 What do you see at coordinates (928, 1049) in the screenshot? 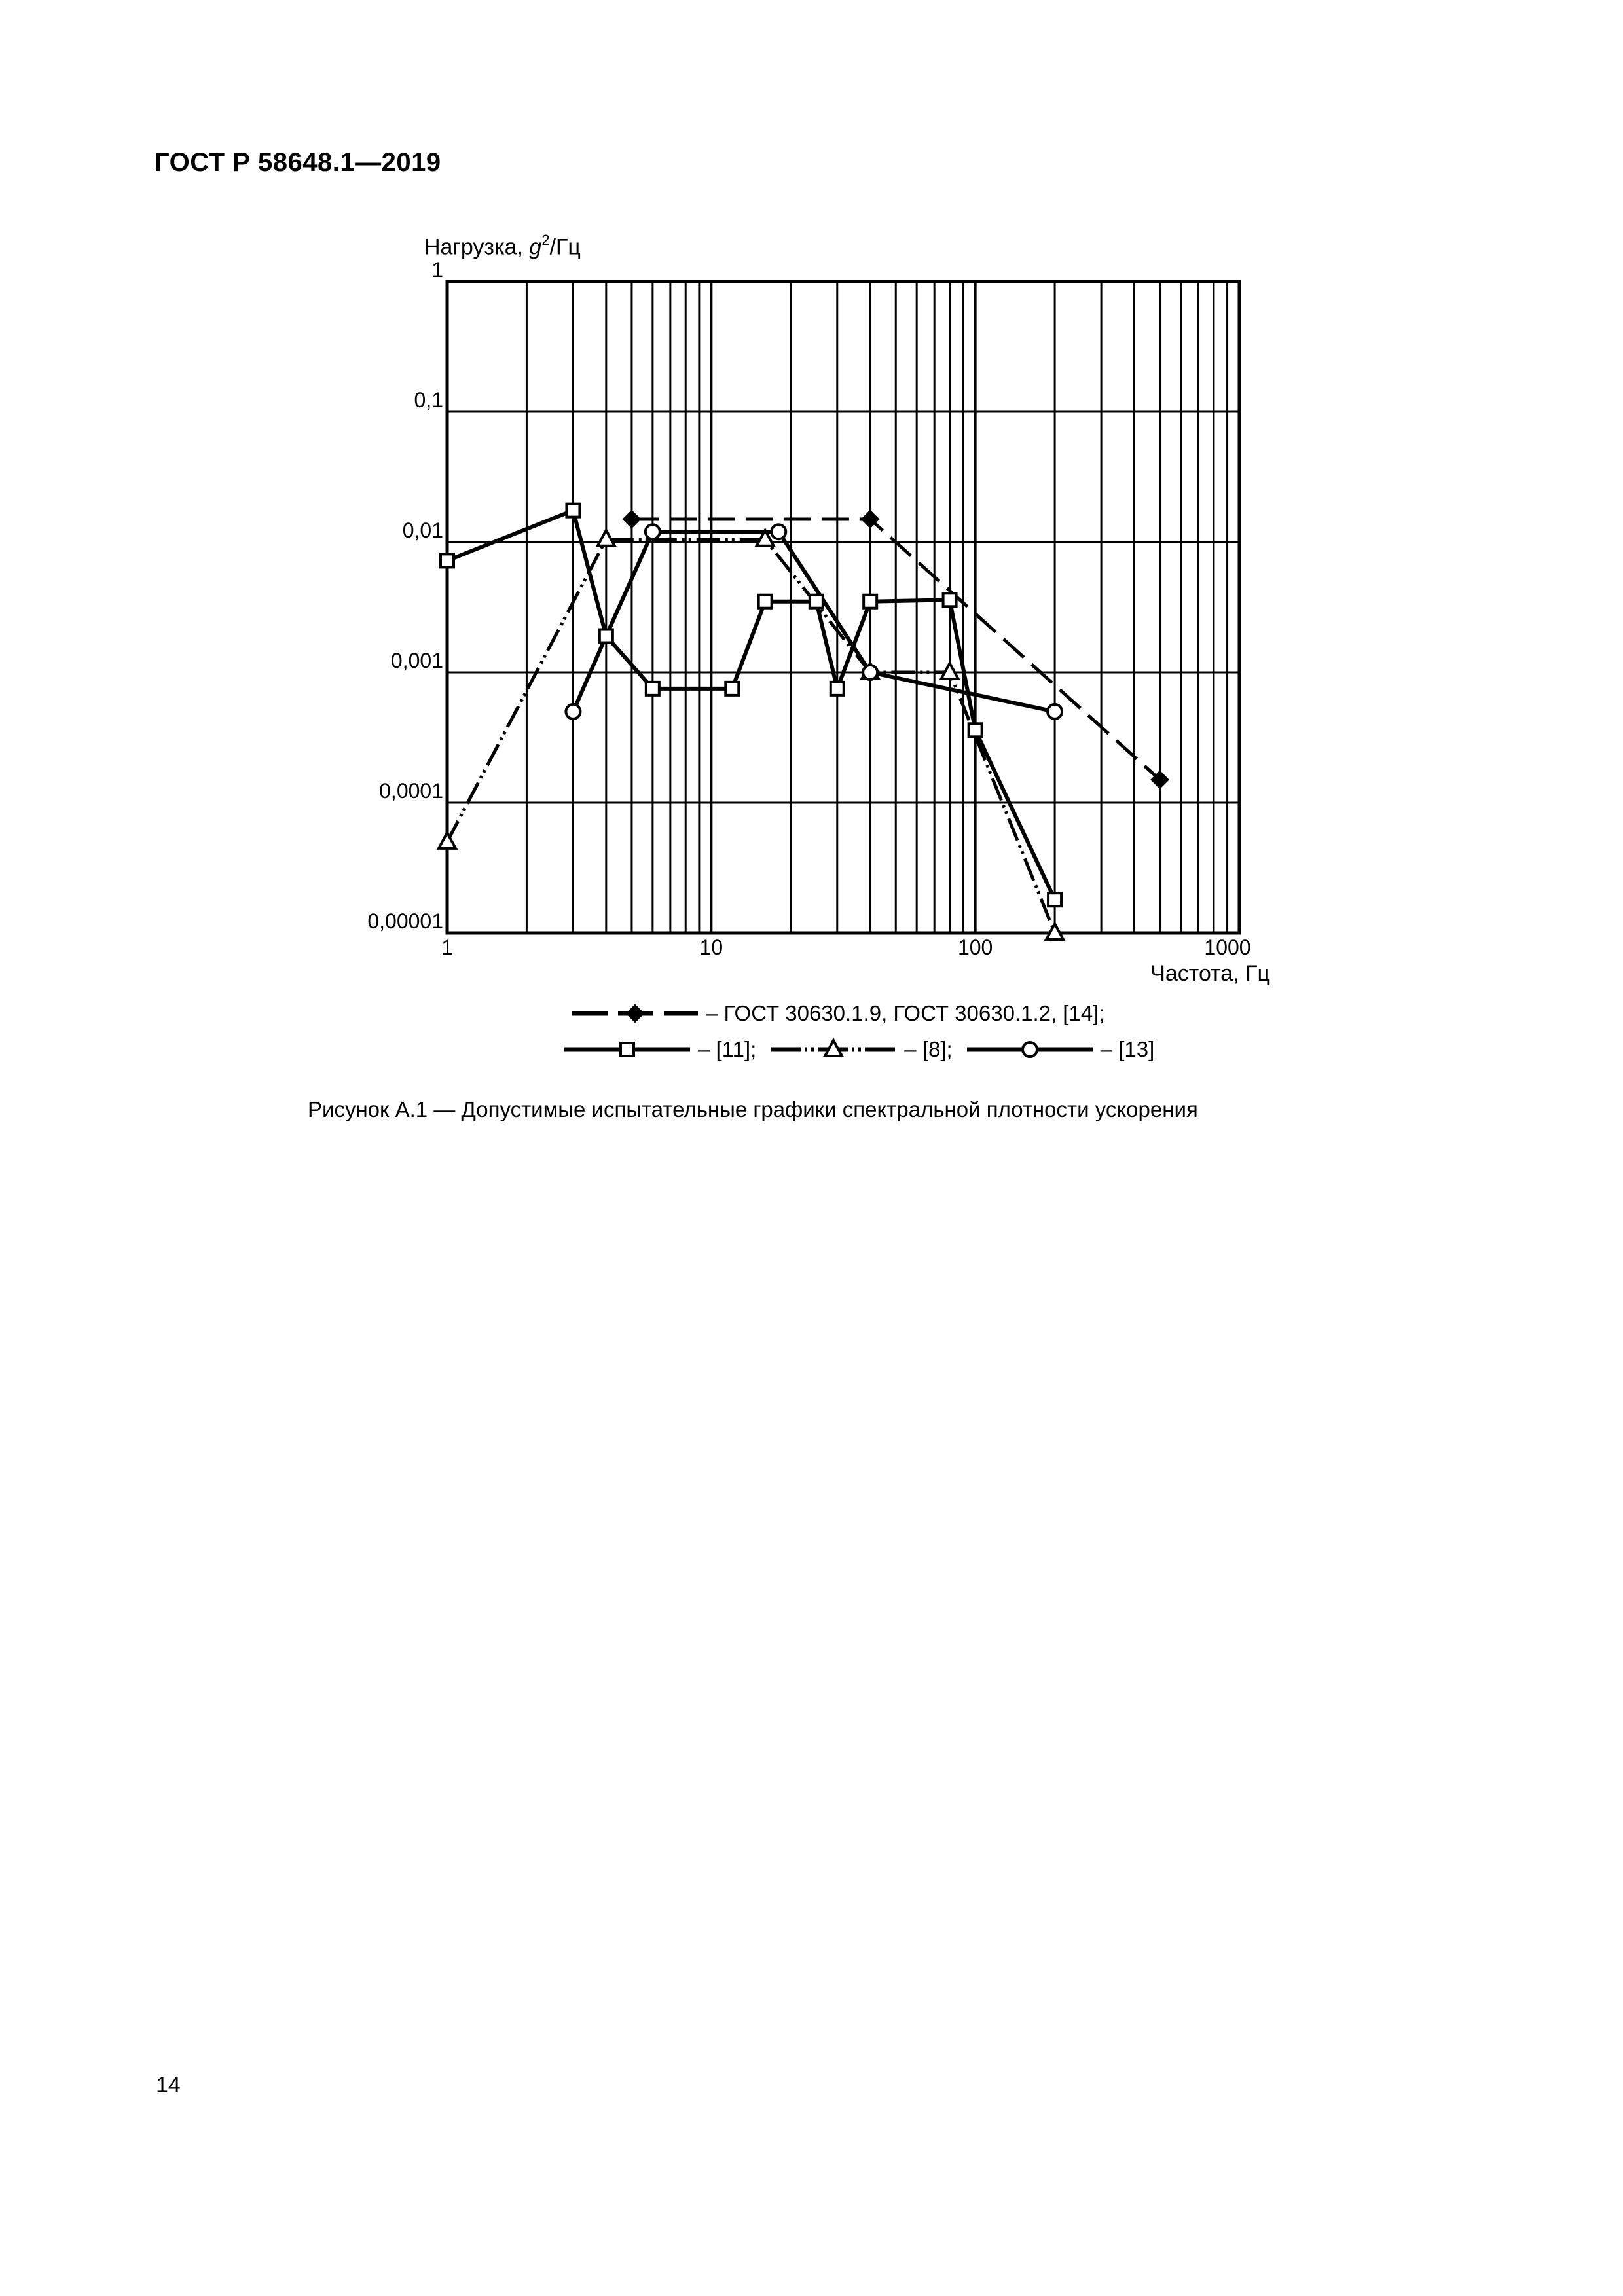
I see `legend-label: – [8];` at bounding box center [928, 1049].